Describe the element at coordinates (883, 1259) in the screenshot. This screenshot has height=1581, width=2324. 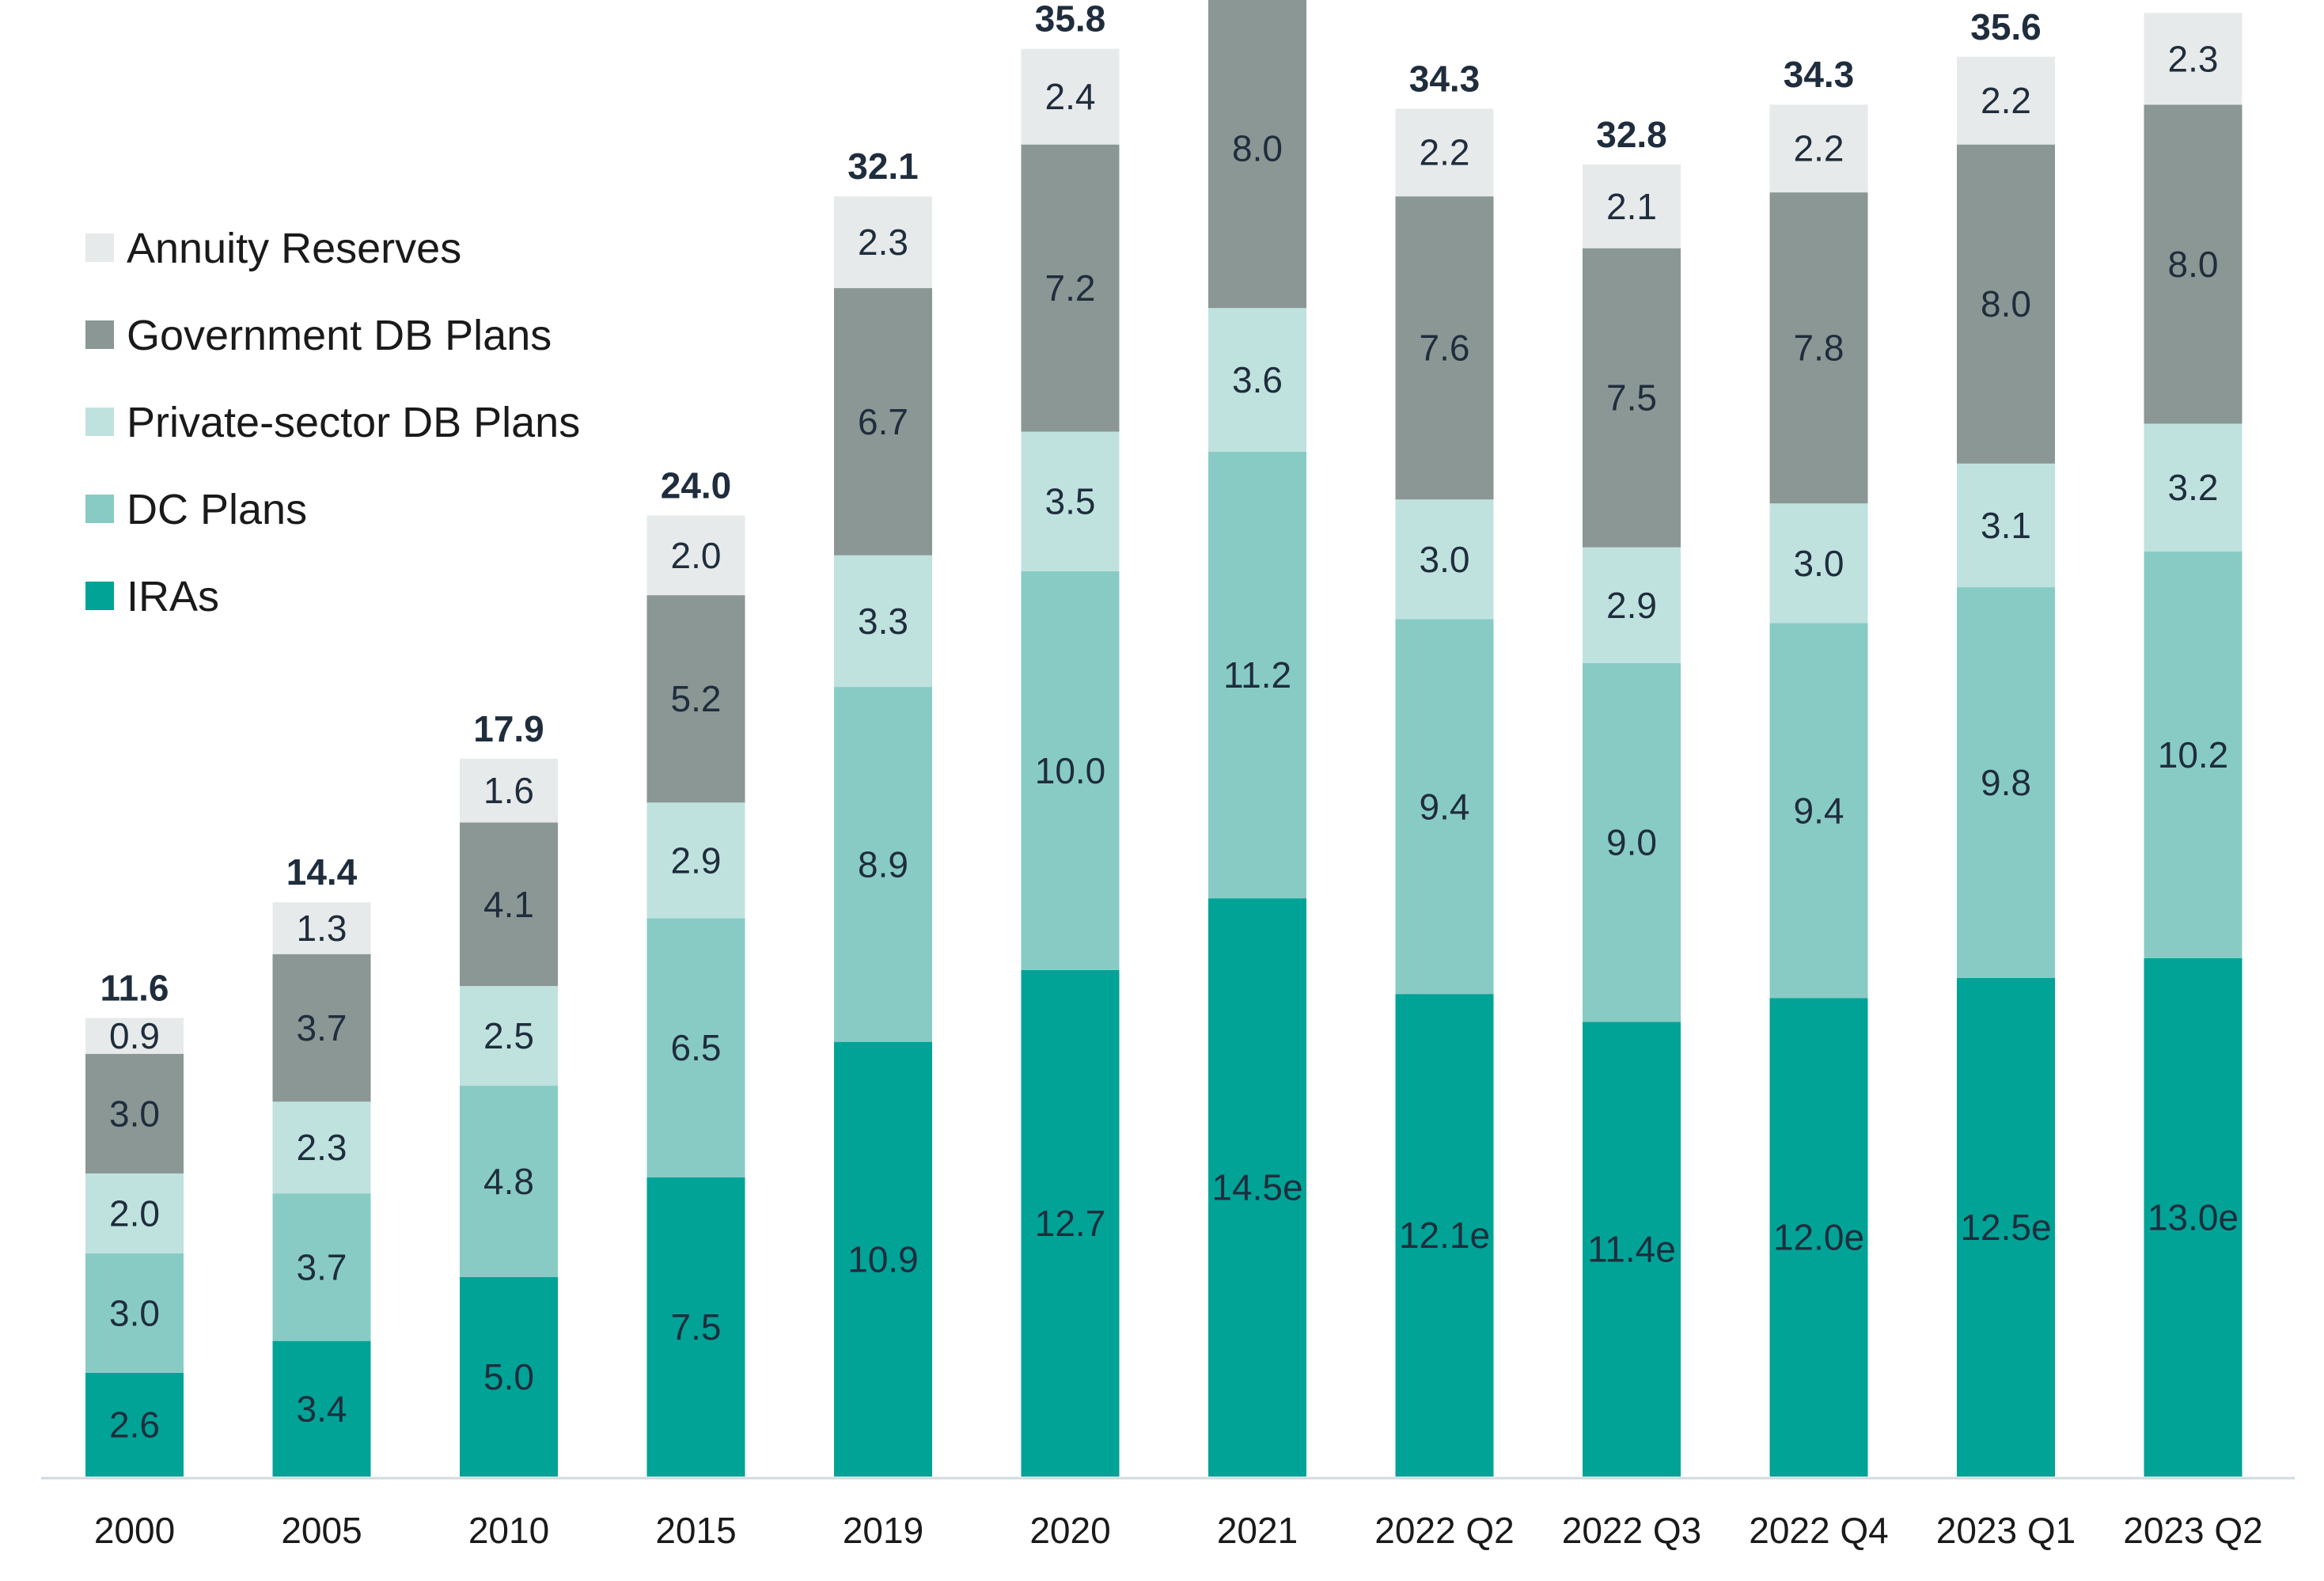
I see `bar-iras-2019` at that location.